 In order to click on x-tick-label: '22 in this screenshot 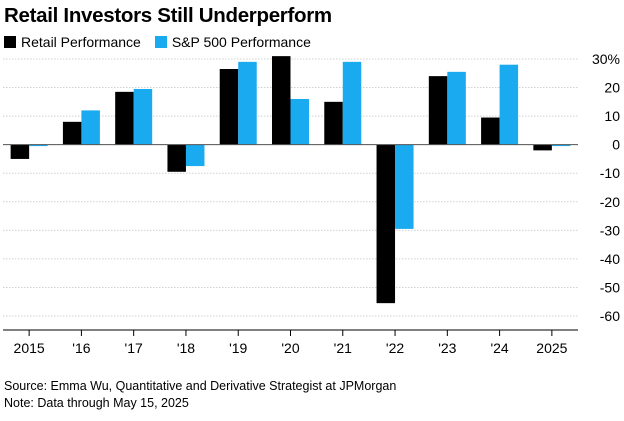, I will do `click(395, 348)`.